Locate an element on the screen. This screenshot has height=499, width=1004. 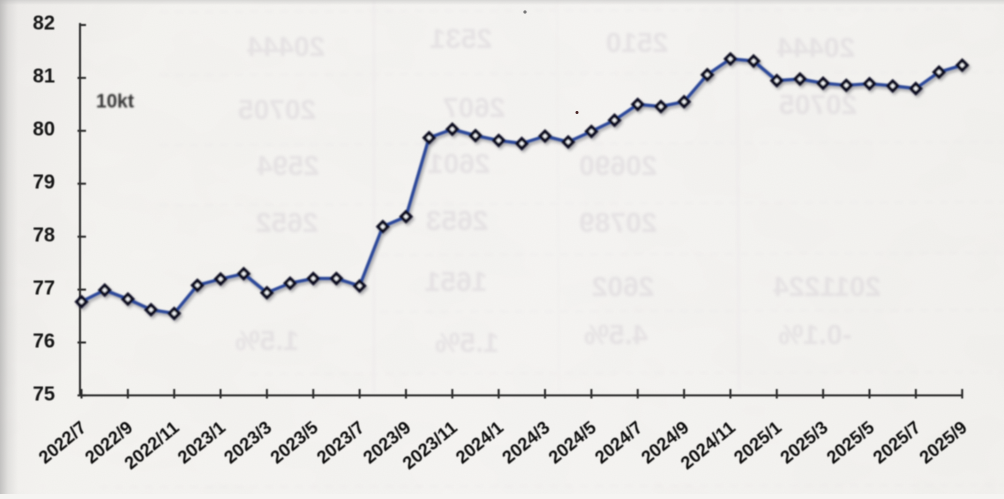
svg-text: 10kt is located at coordinates (115, 102).